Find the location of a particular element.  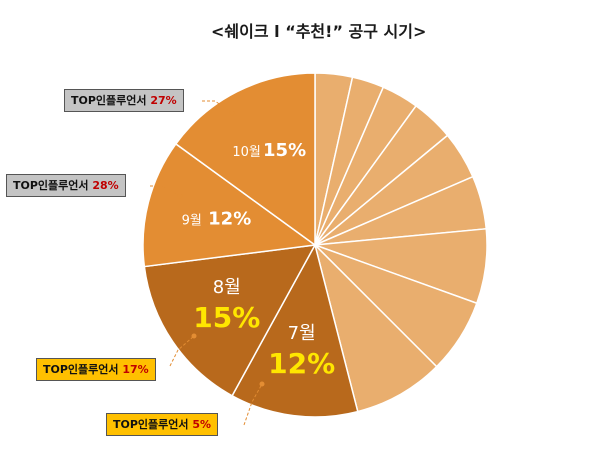

pie-slice-7월 is located at coordinates (295, 330).